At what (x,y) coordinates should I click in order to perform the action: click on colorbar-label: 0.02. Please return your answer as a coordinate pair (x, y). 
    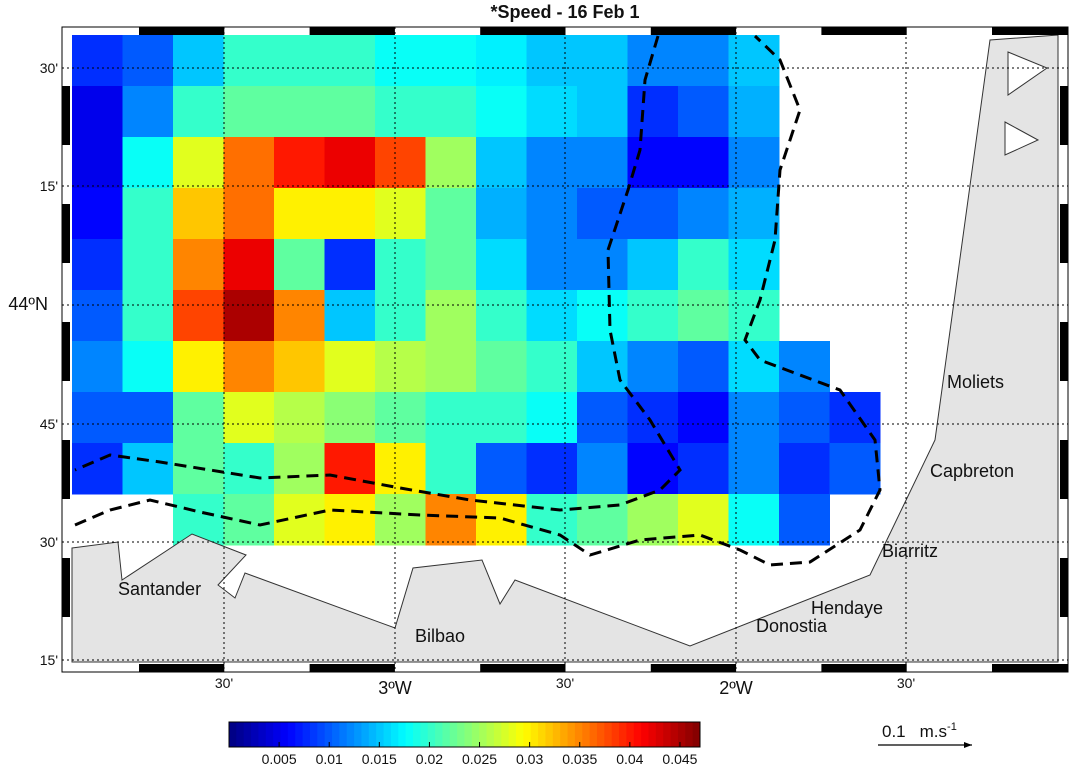
    Looking at the image, I should click on (429, 759).